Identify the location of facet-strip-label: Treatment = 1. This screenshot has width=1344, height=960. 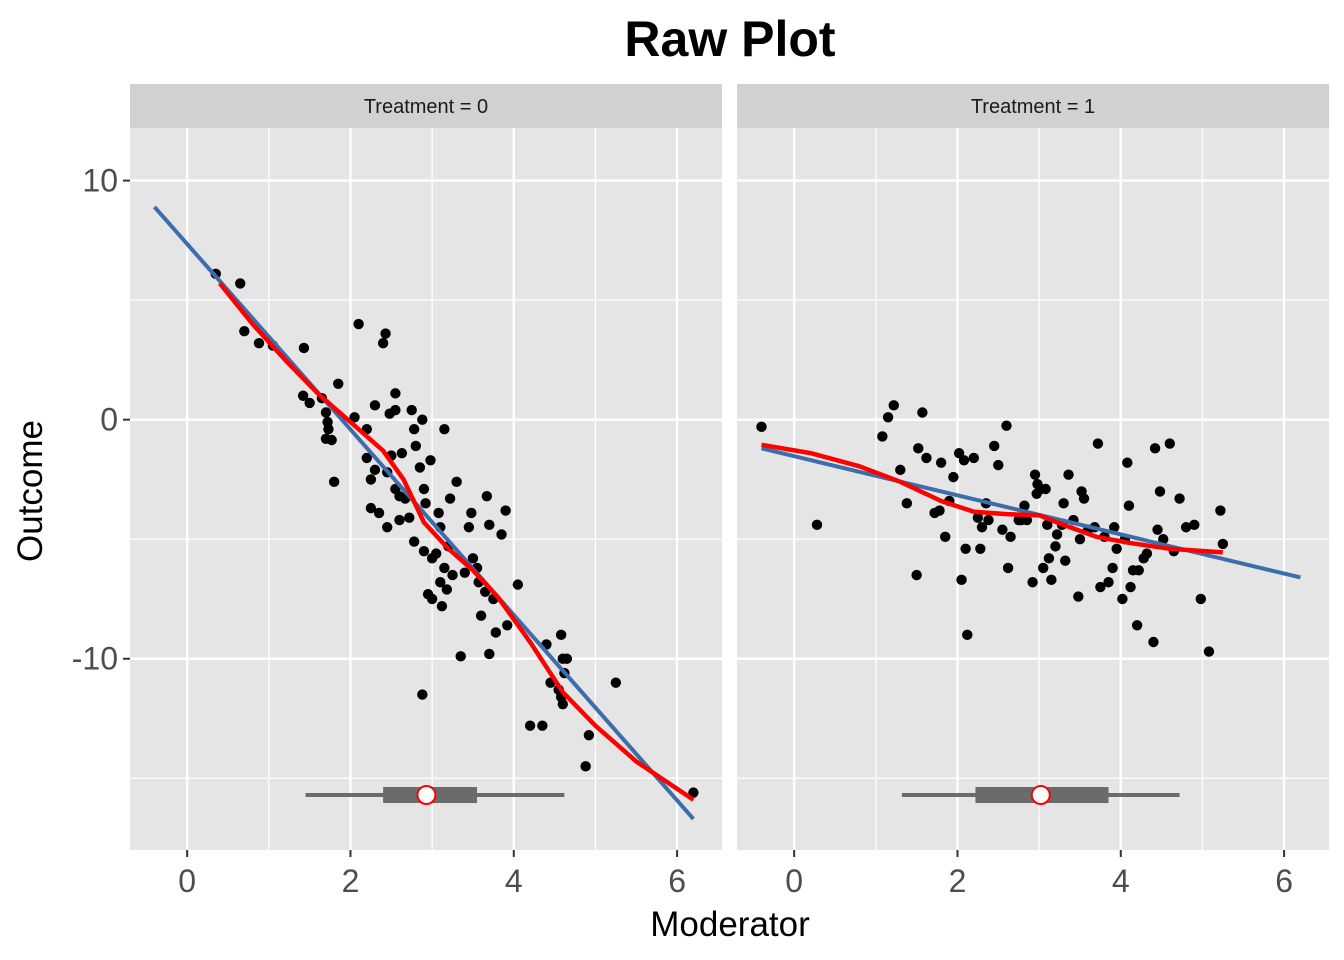
(1033, 107).